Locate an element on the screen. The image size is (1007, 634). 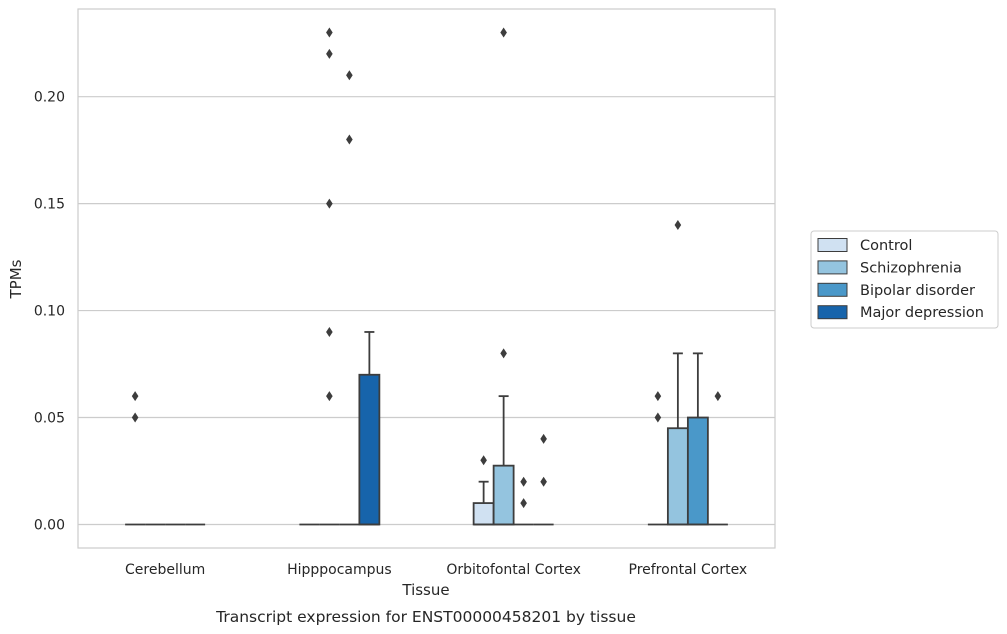
y-tick-labels: 0.00 0.05 0.10 0.15 0.20 is located at coordinates (49, 312).